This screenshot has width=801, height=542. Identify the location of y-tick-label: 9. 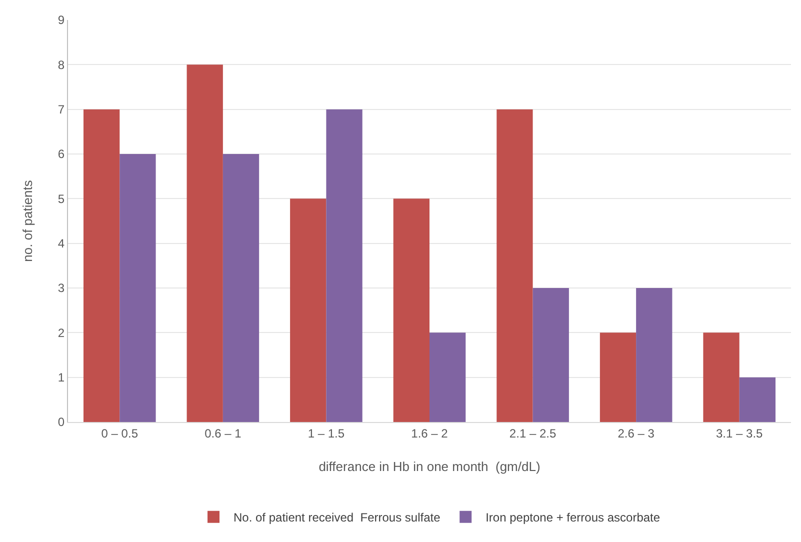
(61, 20).